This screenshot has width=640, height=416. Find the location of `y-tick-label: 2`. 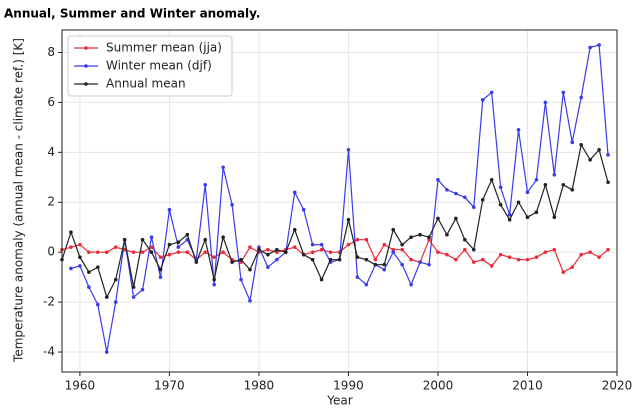

y-tick-label: 2 is located at coordinates (51, 202).